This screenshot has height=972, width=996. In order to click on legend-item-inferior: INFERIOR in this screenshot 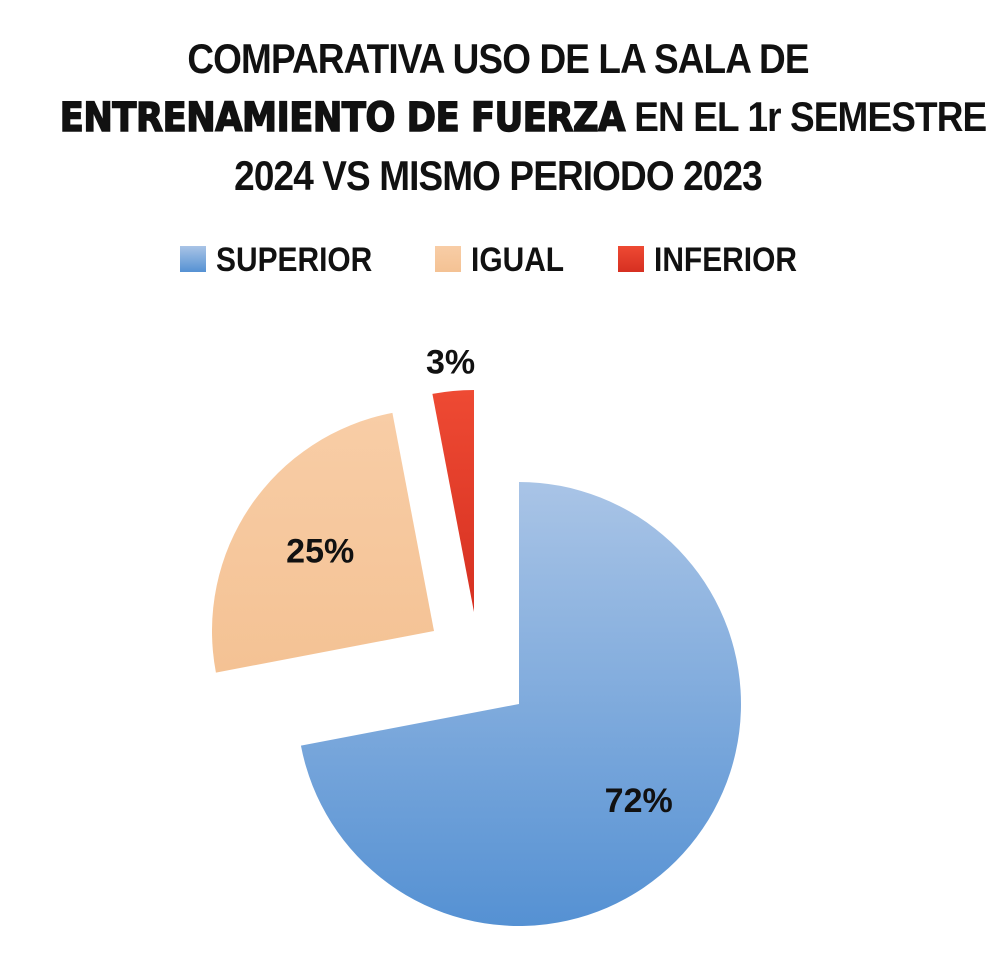, I will do `click(716, 260)`.